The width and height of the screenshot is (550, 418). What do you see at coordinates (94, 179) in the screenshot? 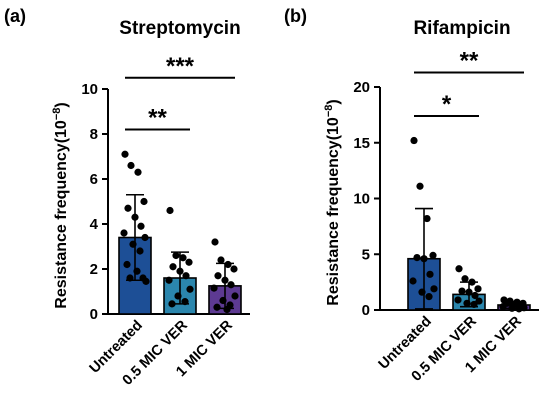
I see `y-tick-label: 6` at bounding box center [94, 179].